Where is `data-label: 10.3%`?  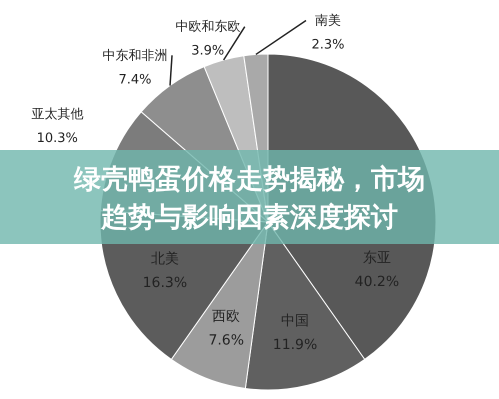 data-label: 10.3% is located at coordinates (57, 138).